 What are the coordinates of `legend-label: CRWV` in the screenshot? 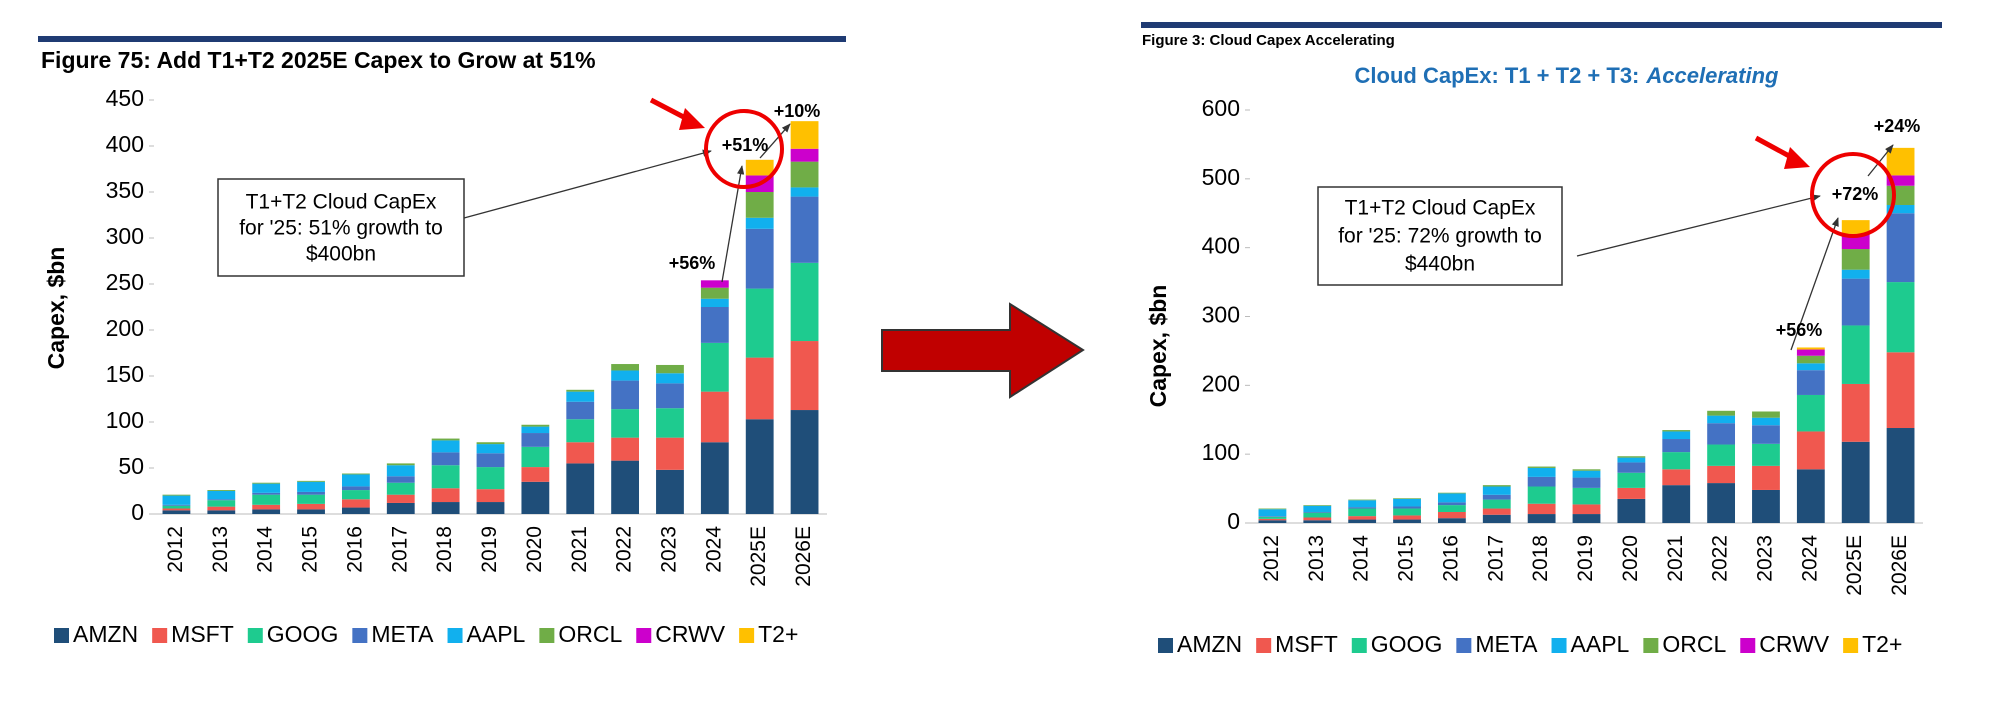 It's located at (690, 634).